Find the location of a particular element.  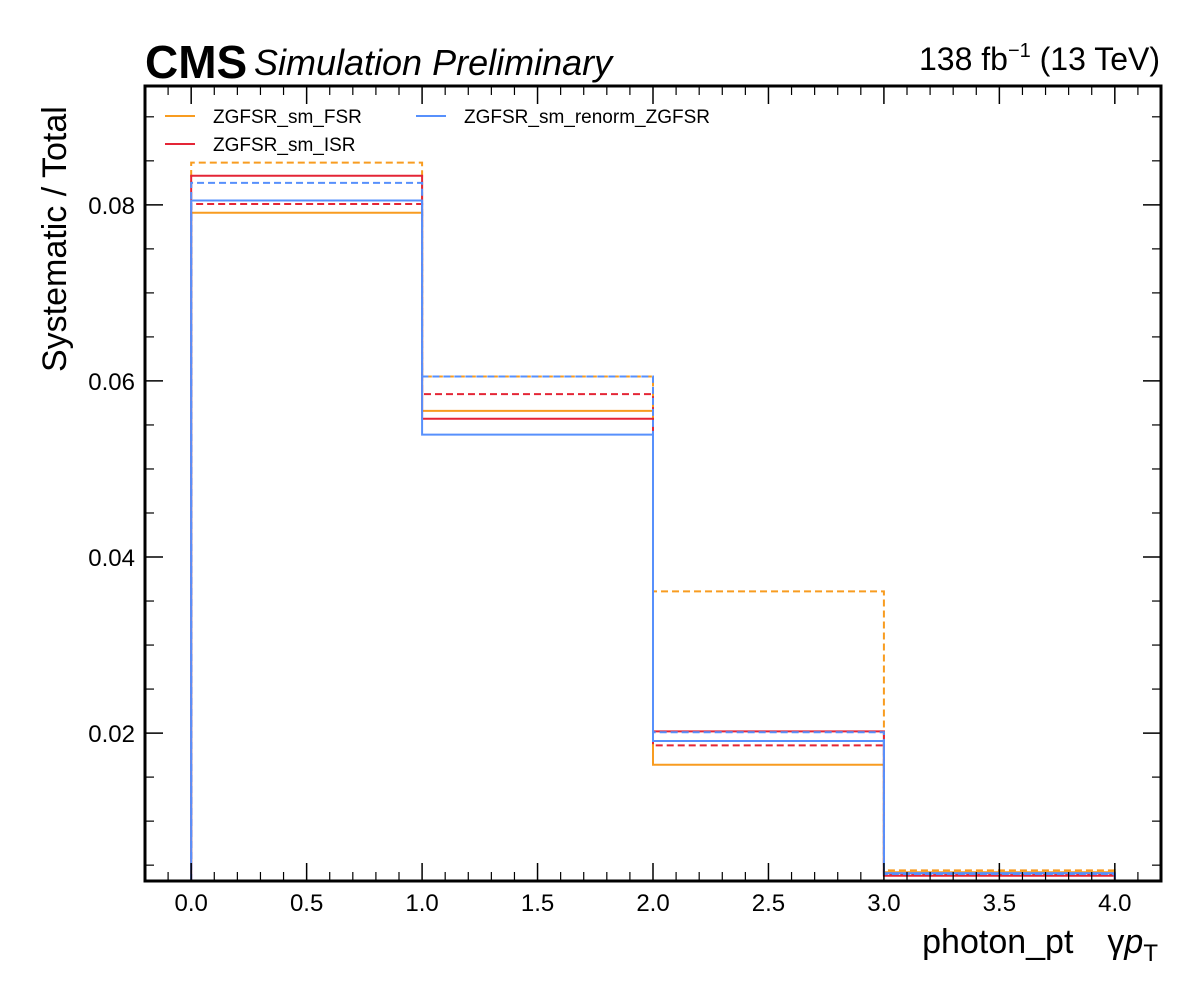

y-tick-label: 0.08 is located at coordinates (111, 206).